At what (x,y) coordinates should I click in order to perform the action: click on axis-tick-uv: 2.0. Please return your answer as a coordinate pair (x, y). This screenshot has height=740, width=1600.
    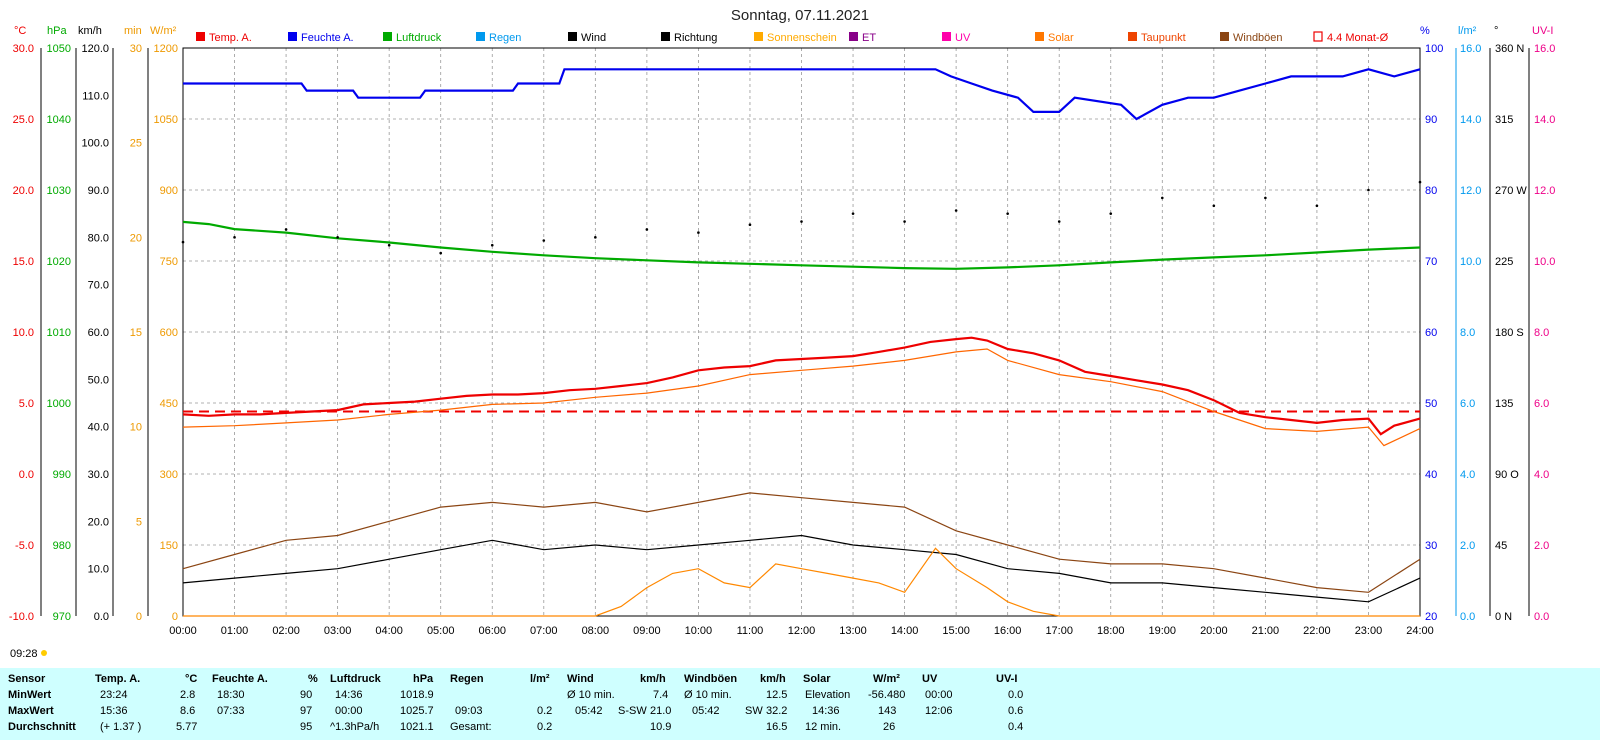
    Looking at the image, I should click on (1541, 546).